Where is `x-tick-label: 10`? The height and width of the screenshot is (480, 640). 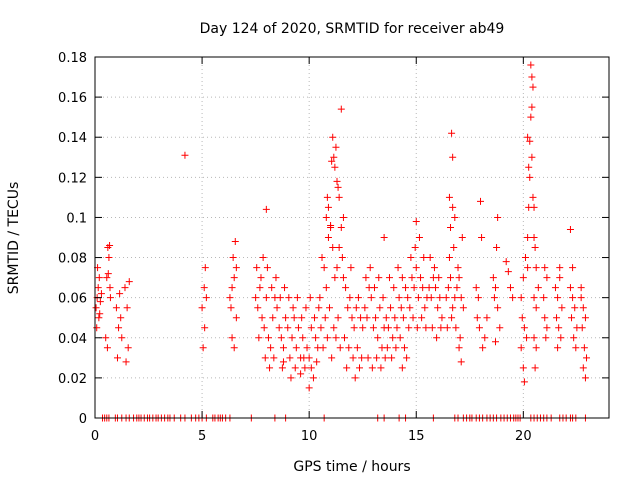
x-tick-label: 10 is located at coordinates (309, 436).